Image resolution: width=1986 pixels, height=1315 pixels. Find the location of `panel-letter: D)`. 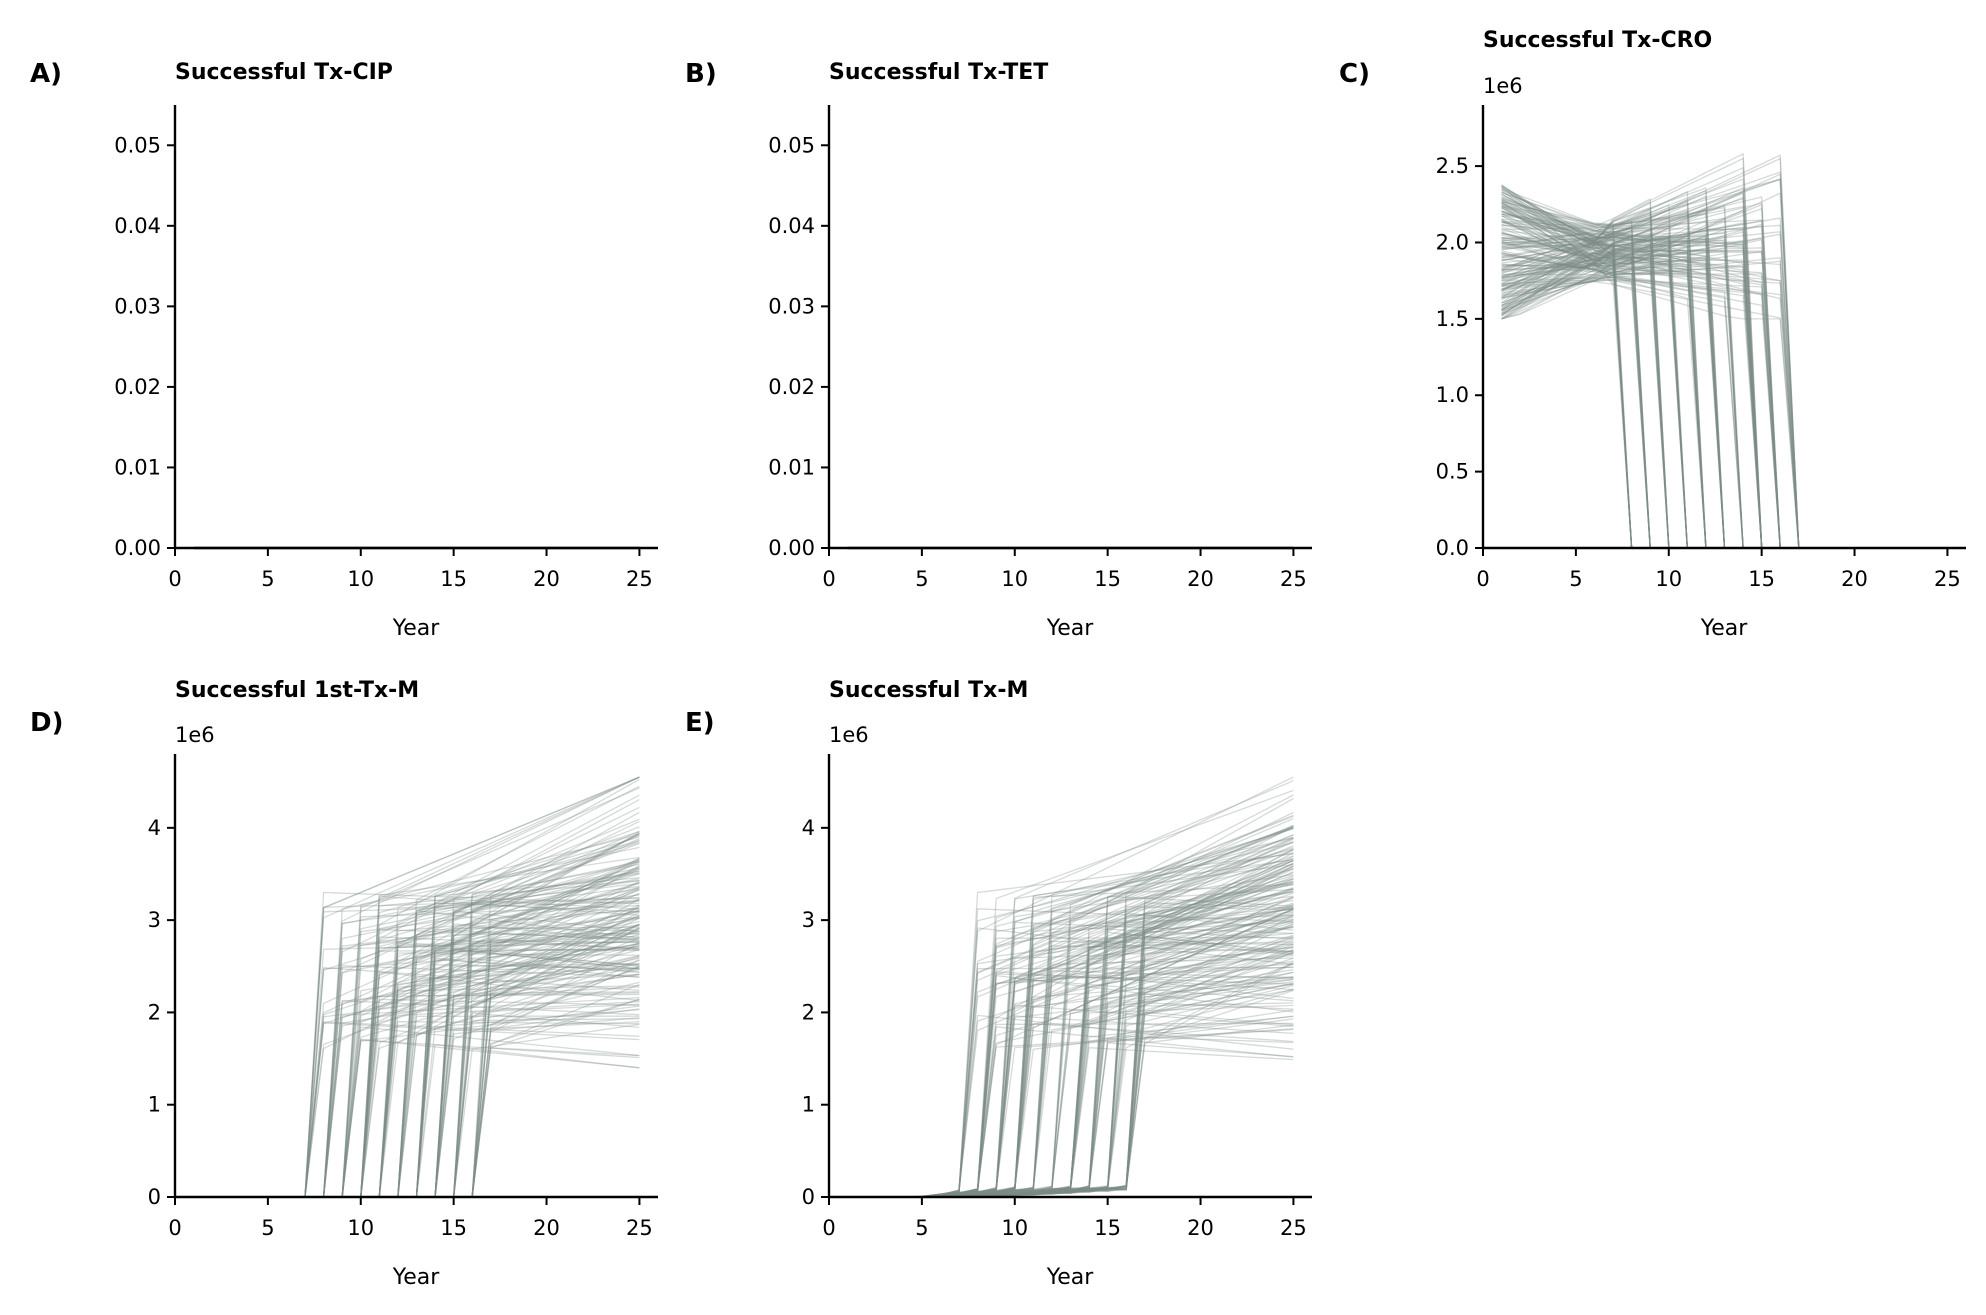

panel-letter: D) is located at coordinates (46, 723).